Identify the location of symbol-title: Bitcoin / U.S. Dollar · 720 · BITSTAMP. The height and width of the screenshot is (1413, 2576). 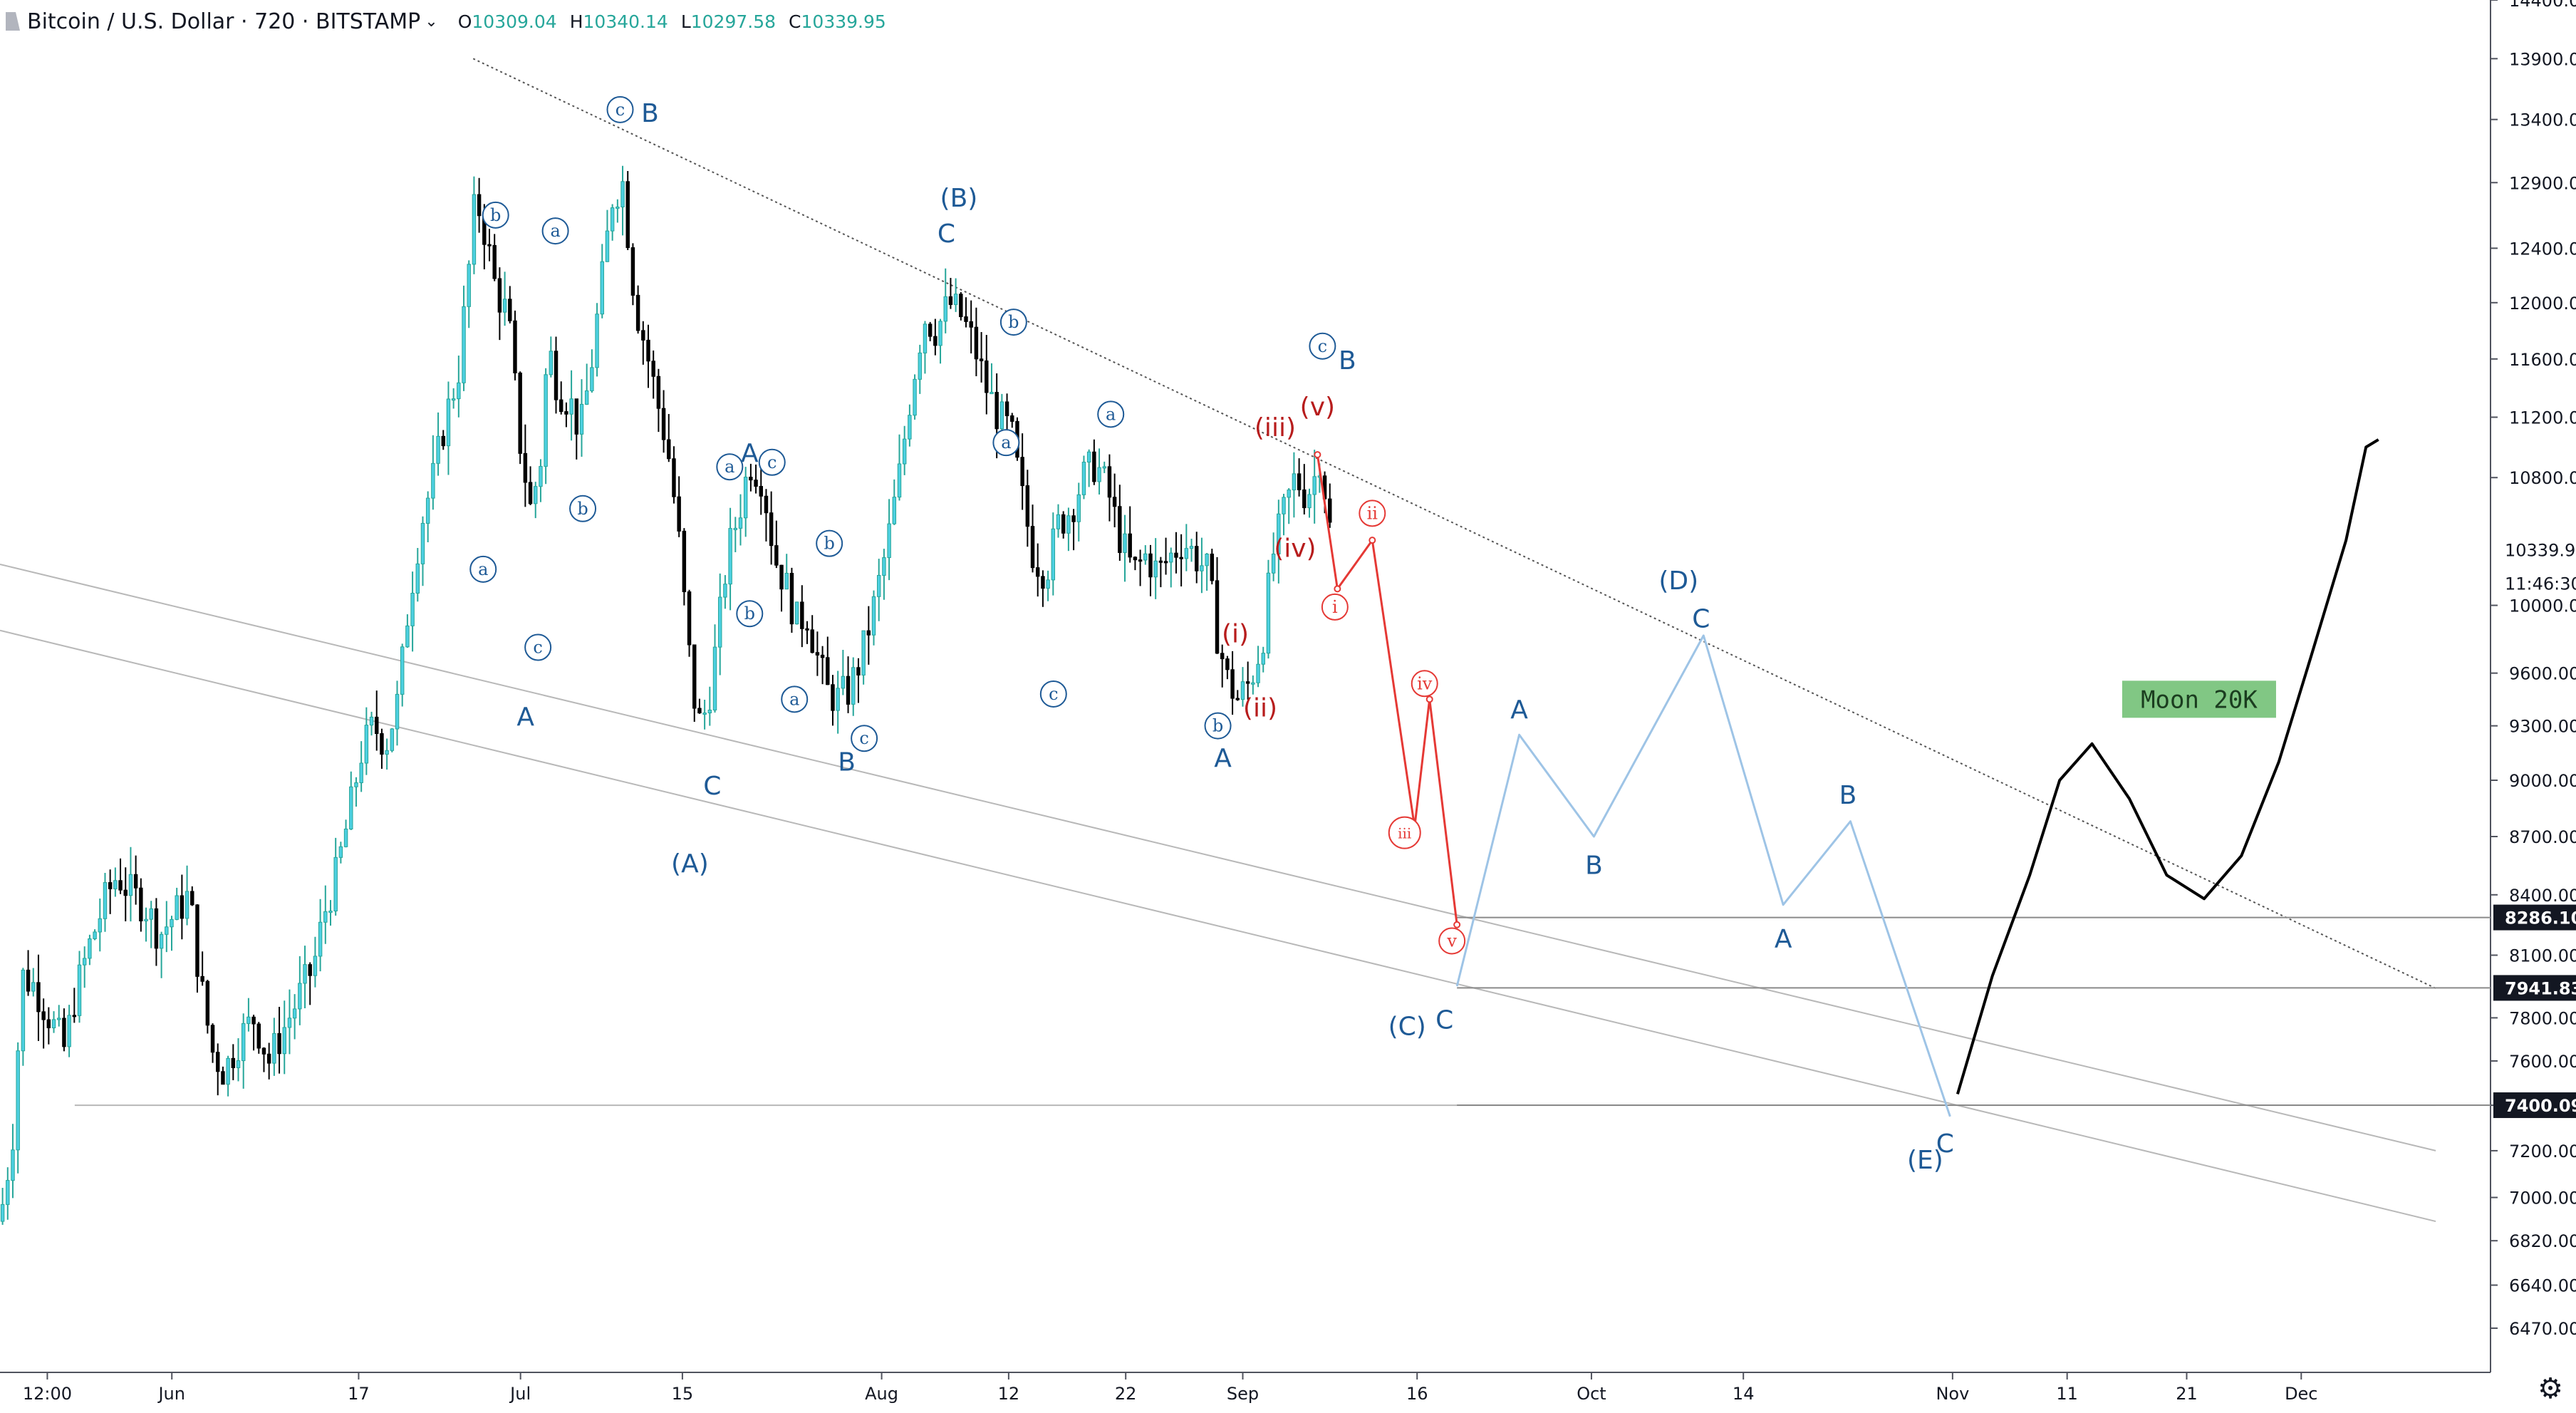
(224, 21).